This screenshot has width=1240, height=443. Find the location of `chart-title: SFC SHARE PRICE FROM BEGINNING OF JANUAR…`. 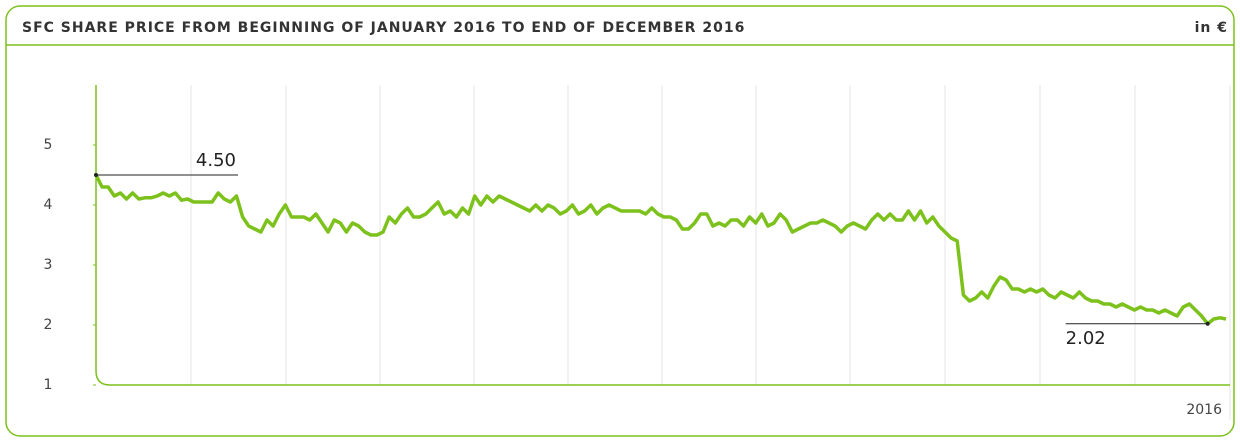

chart-title: SFC SHARE PRICE FROM BEGINNING OF JANUAR… is located at coordinates (383, 28).